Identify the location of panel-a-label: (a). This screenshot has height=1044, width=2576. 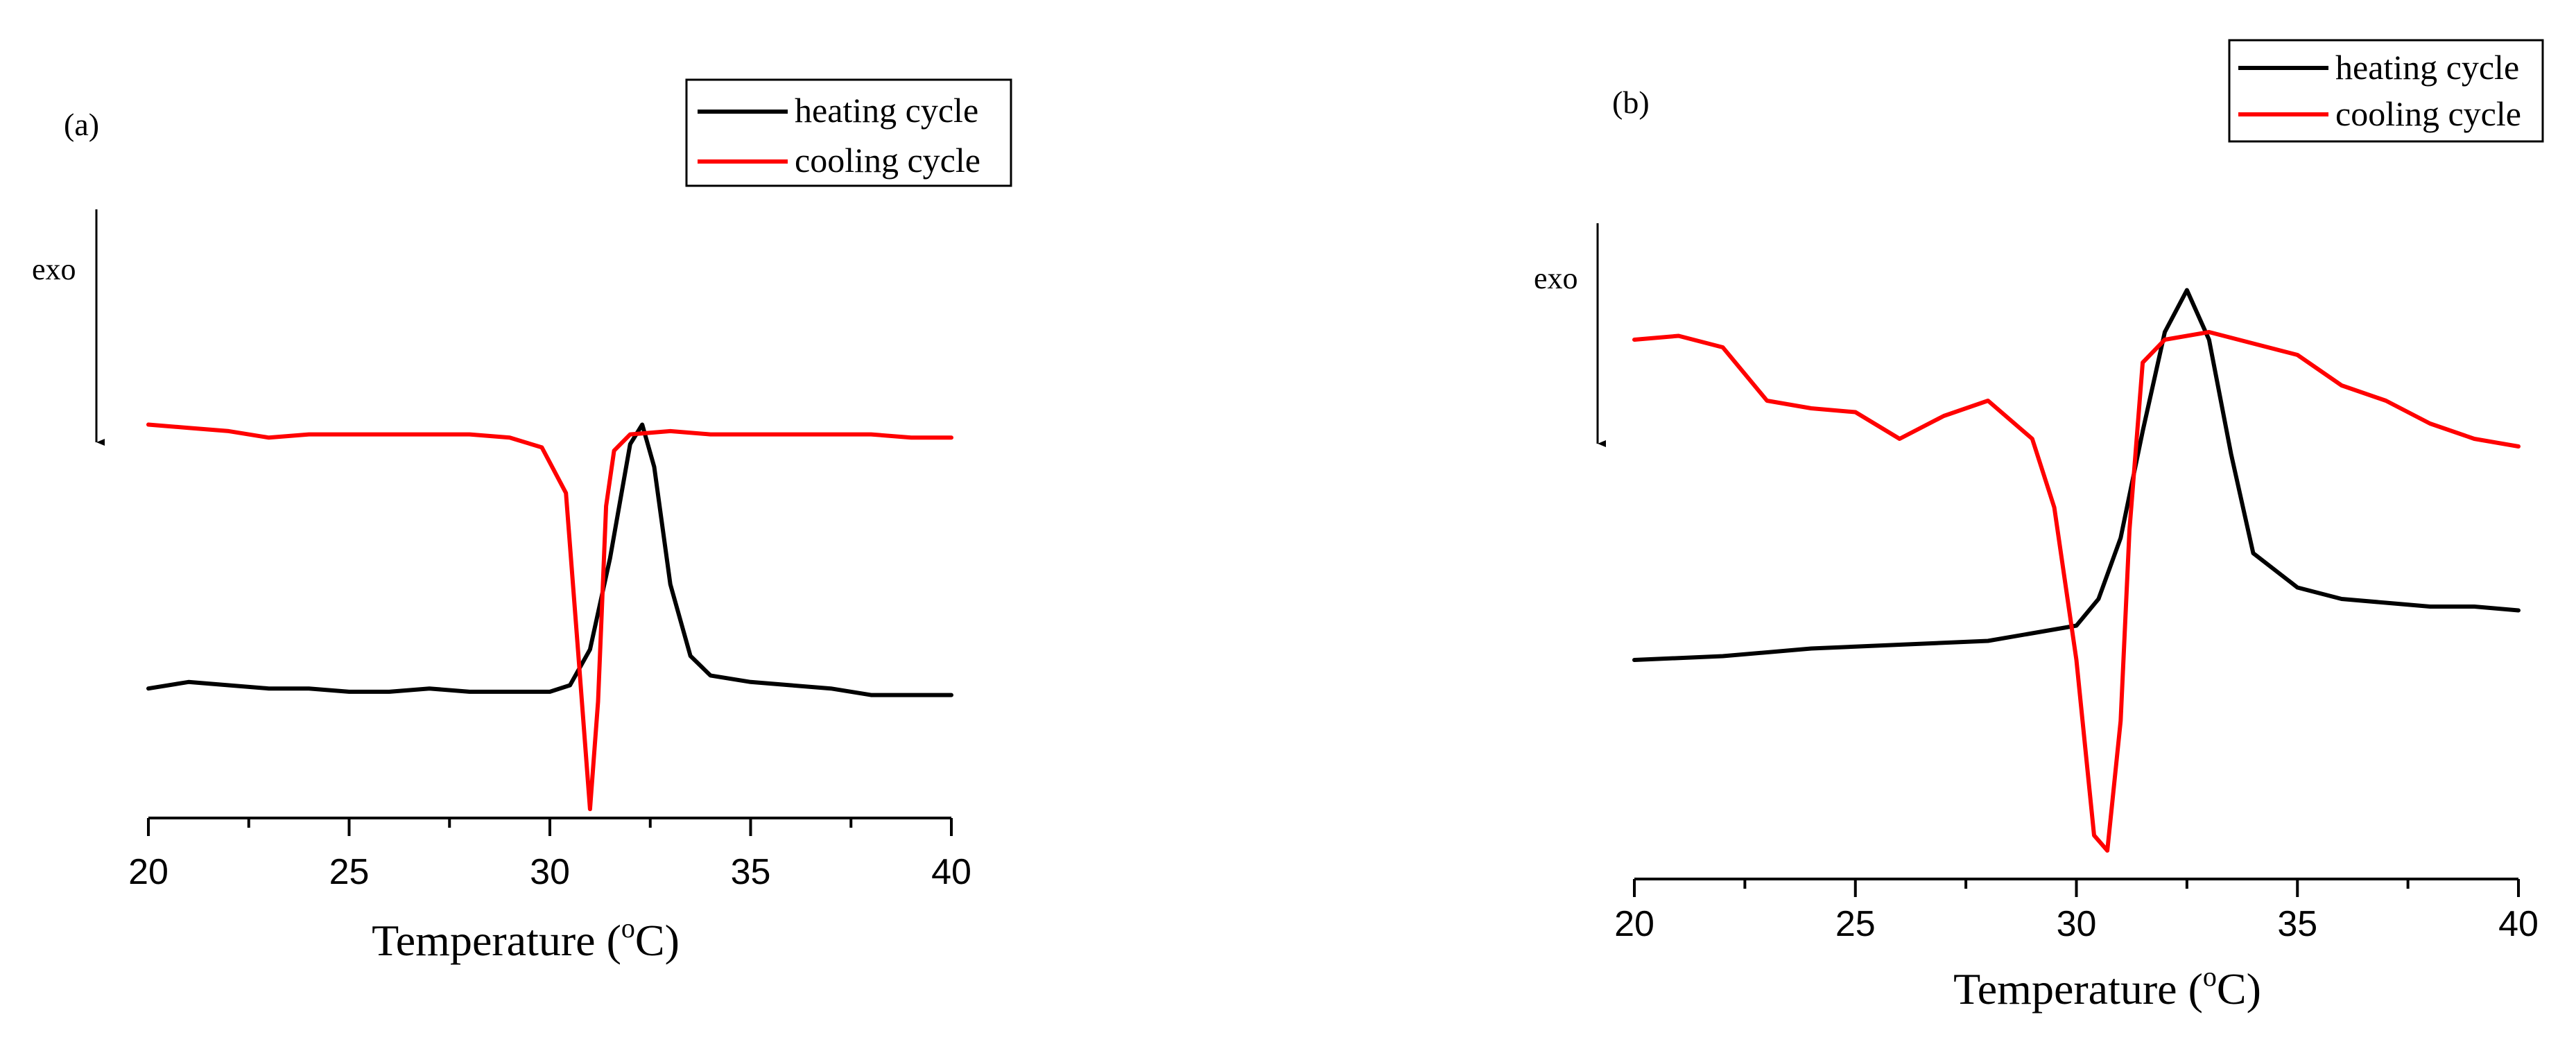
(81, 124).